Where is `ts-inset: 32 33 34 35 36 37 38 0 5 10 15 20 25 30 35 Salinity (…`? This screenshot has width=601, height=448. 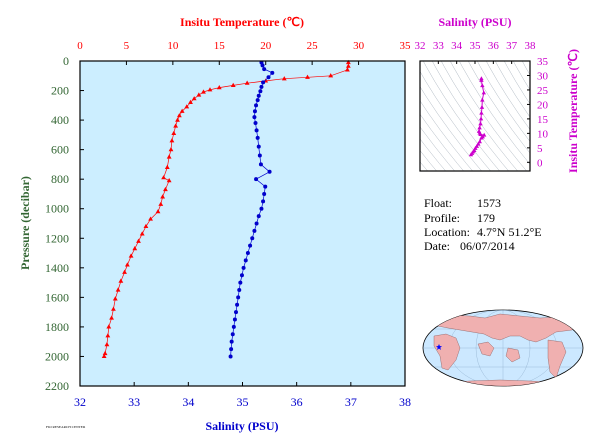
ts-inset: 32 33 34 35 36 37 38 0 5 10 15 20 25 30 35 Salinity (… is located at coordinates (498, 94).